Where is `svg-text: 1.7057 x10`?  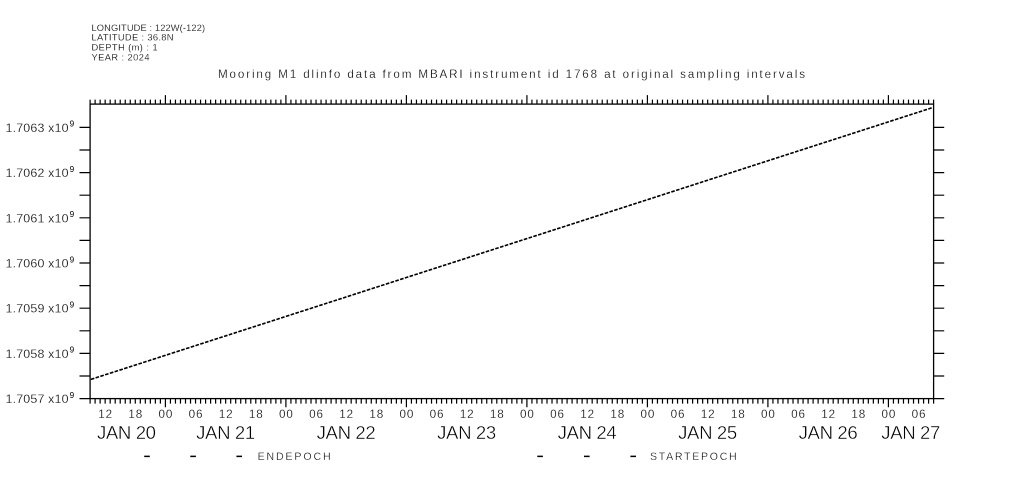
svg-text: 1.7057 x10 is located at coordinates (37, 399).